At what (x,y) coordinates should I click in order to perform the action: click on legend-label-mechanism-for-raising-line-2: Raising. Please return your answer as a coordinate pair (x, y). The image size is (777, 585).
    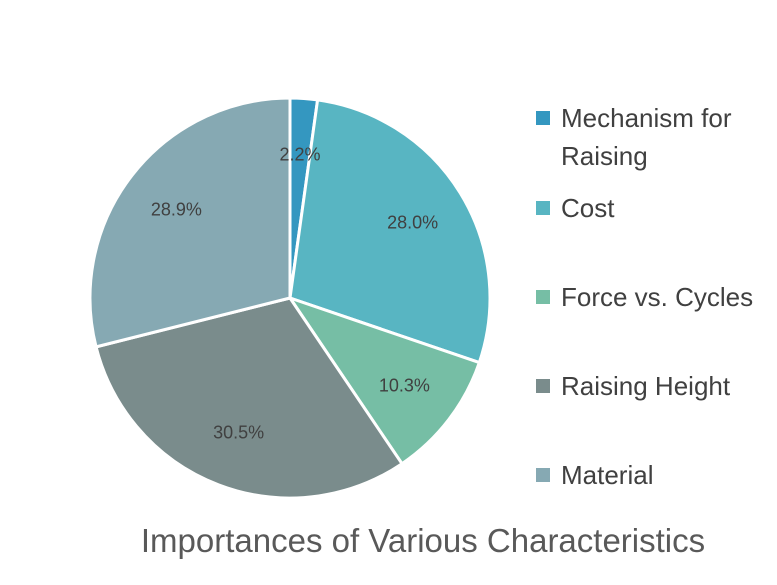
    Looking at the image, I should click on (604, 156).